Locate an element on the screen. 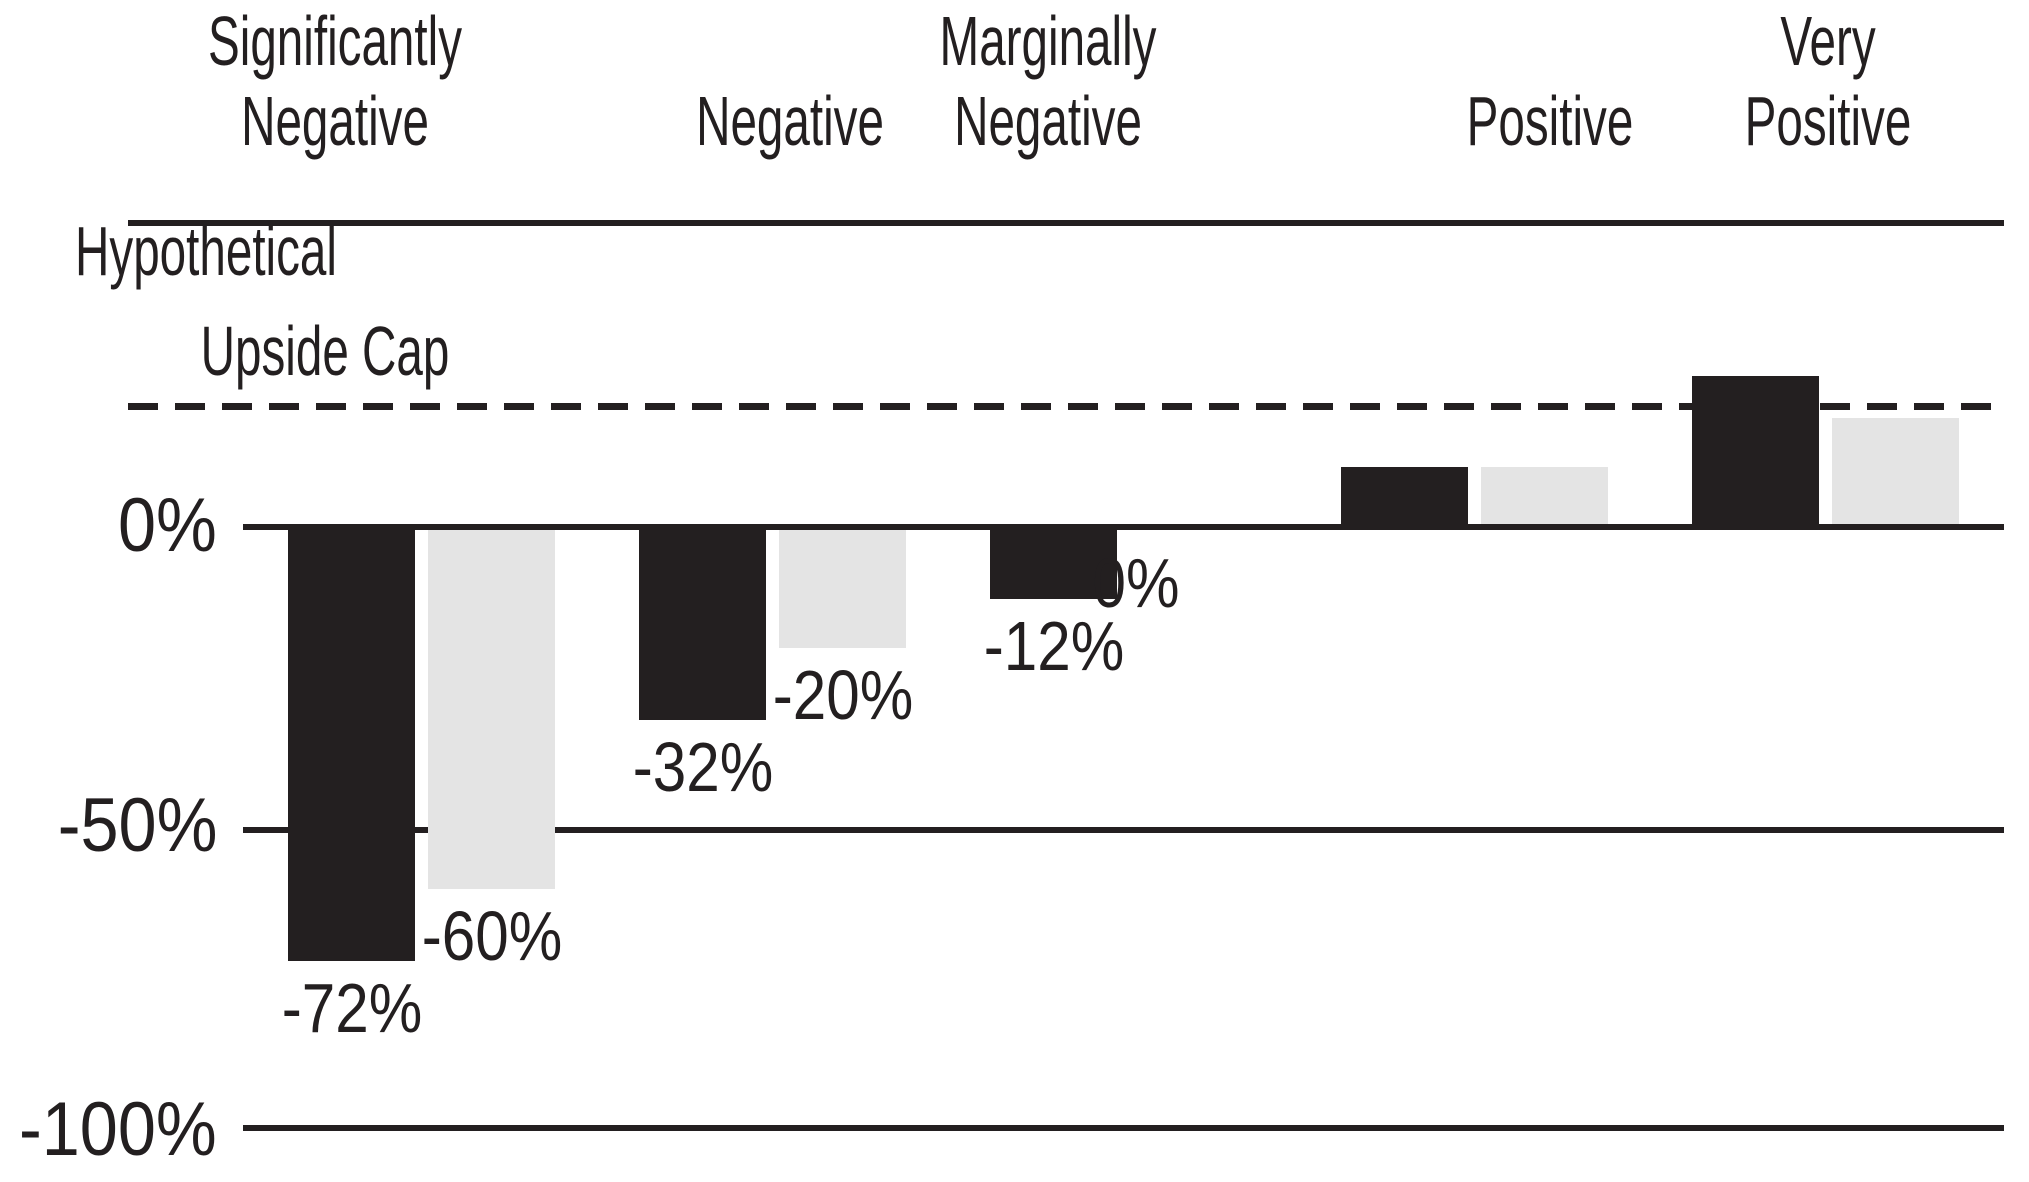 This screenshot has height=1182, width=2029. bar-value-label: -20% is located at coordinates (842, 694).